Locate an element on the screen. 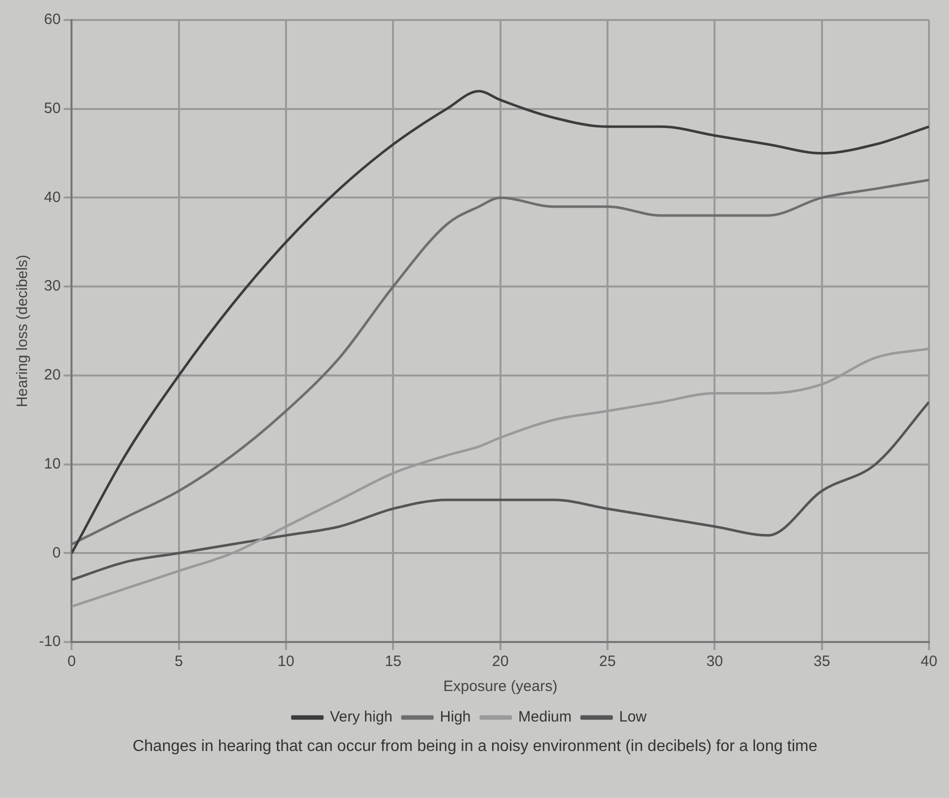  x-tick-label: 30 is located at coordinates (715, 661).